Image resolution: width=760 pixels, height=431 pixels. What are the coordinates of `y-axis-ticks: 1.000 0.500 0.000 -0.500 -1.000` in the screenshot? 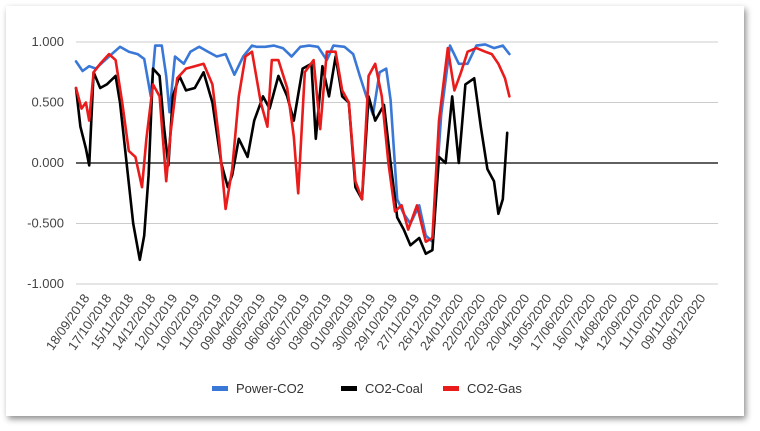 It's located at (45, 162).